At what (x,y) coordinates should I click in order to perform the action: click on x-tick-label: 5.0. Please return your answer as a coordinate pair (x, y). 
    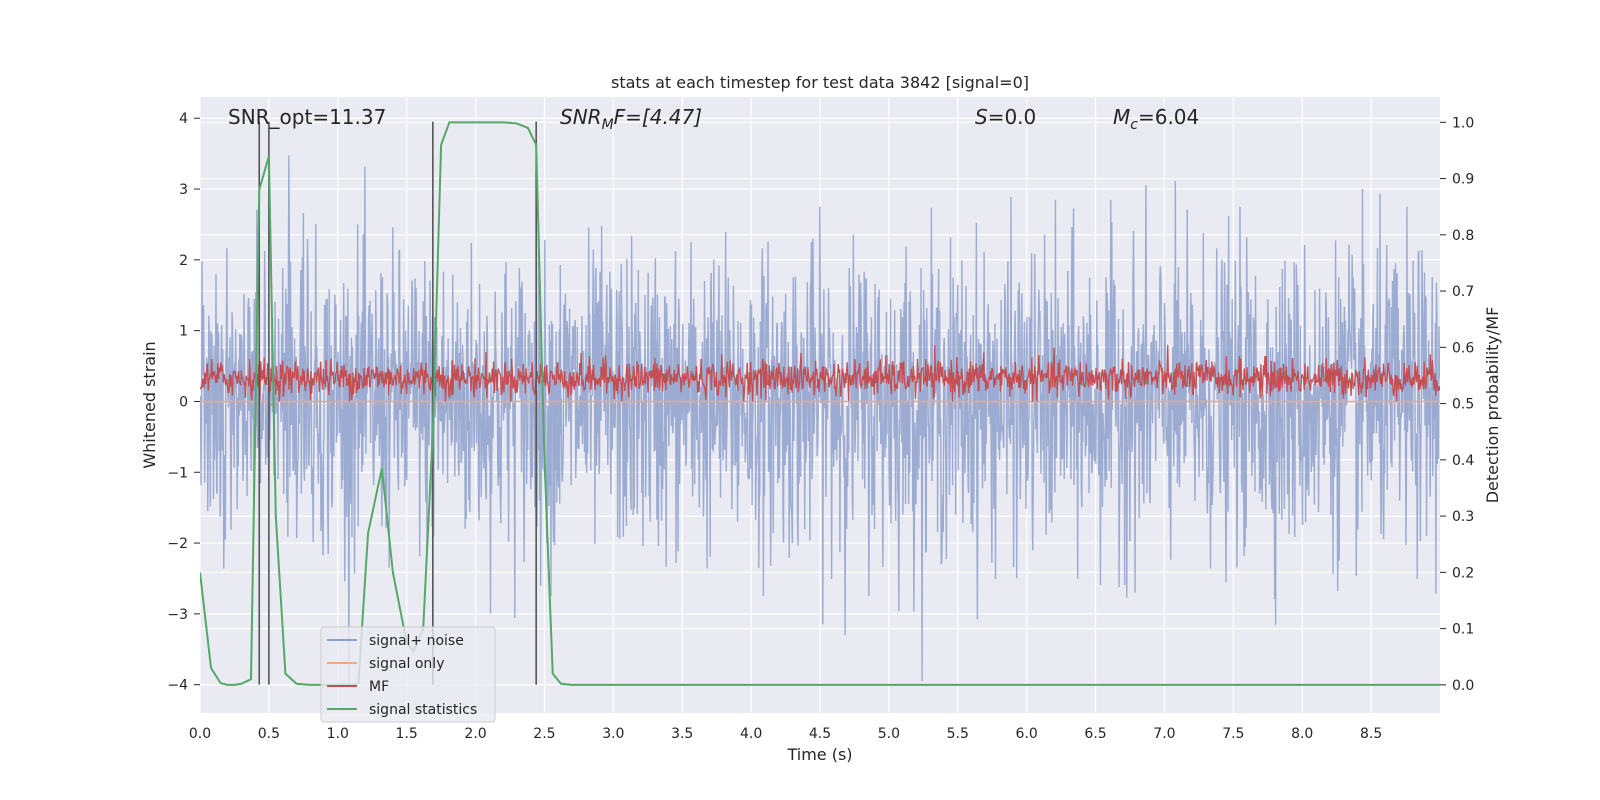
    Looking at the image, I should click on (889, 734).